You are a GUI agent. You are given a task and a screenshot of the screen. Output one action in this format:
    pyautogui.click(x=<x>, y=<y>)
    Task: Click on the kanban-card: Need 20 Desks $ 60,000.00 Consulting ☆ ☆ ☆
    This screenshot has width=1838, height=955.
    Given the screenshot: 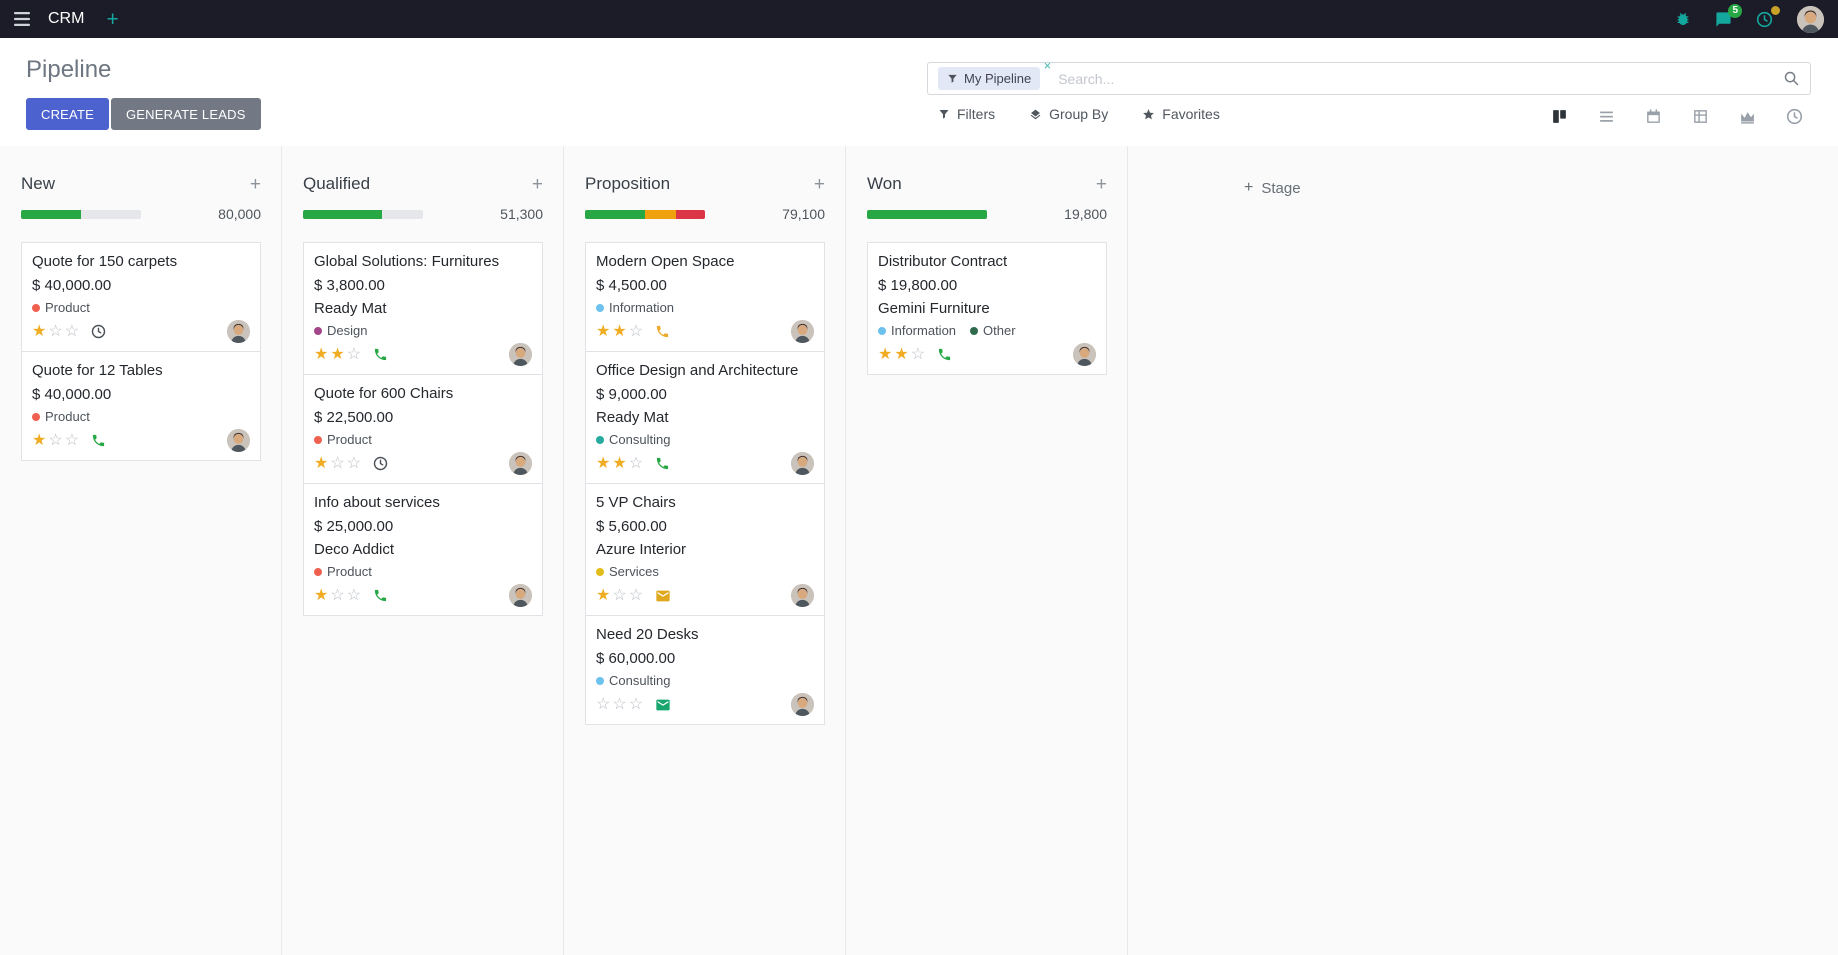 What is the action you would take?
    pyautogui.click(x=705, y=670)
    